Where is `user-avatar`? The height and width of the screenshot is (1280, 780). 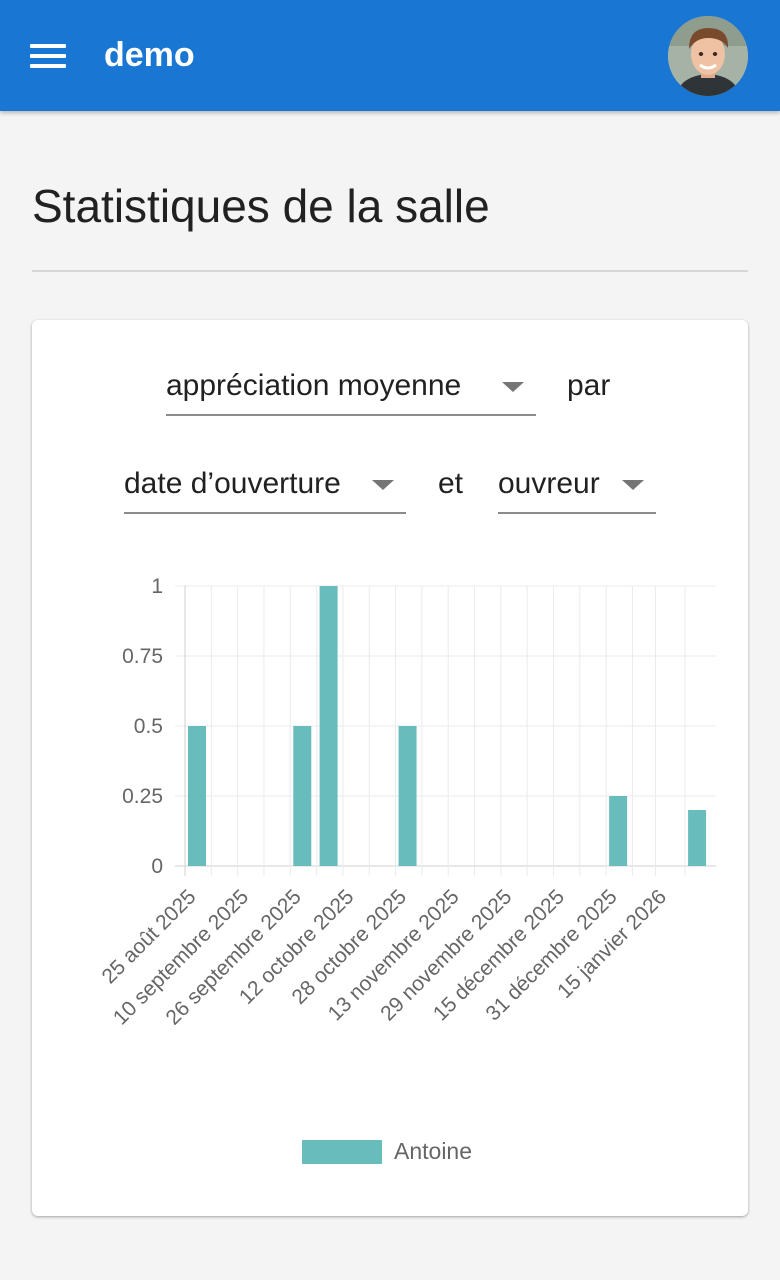
user-avatar is located at coordinates (708, 56).